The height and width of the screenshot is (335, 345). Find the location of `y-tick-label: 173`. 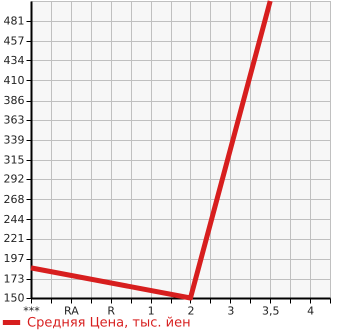

y-tick-label: 173 is located at coordinates (14, 279).